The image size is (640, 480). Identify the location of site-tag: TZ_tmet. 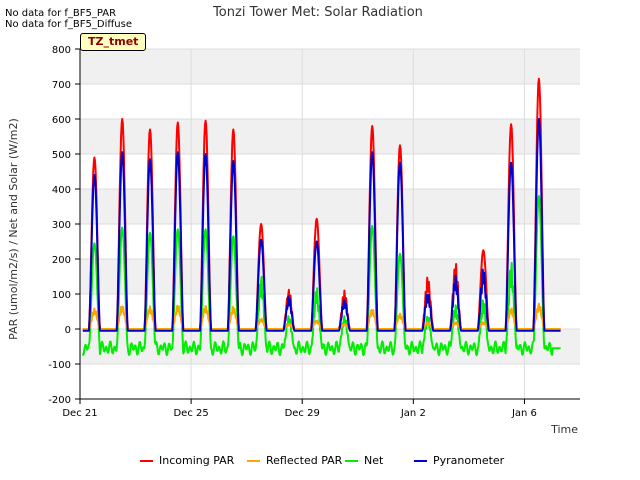
(113, 42).